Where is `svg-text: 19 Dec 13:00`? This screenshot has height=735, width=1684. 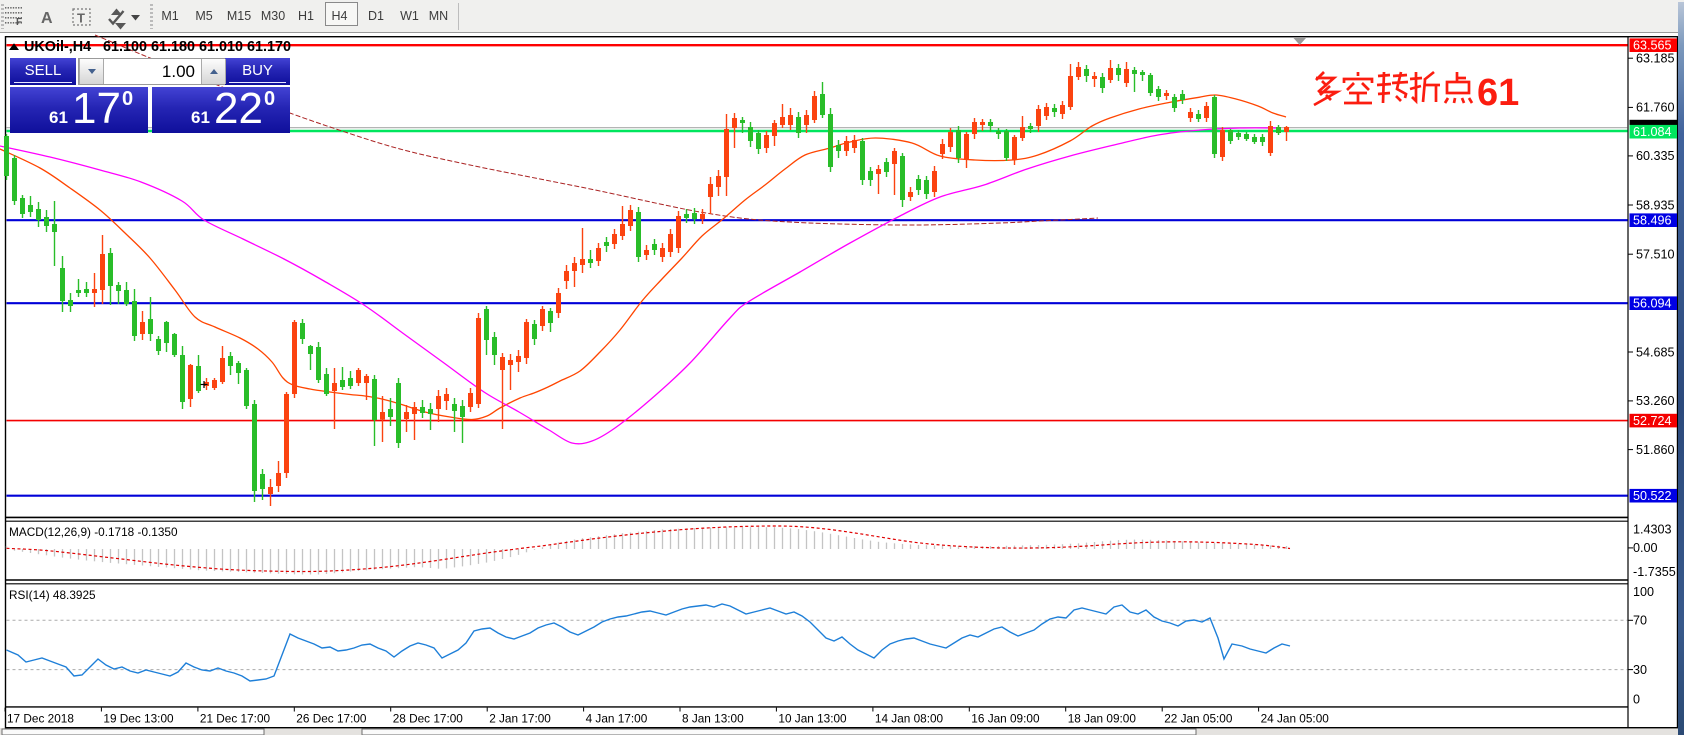 svg-text: 19 Dec 13:00 is located at coordinates (138, 719).